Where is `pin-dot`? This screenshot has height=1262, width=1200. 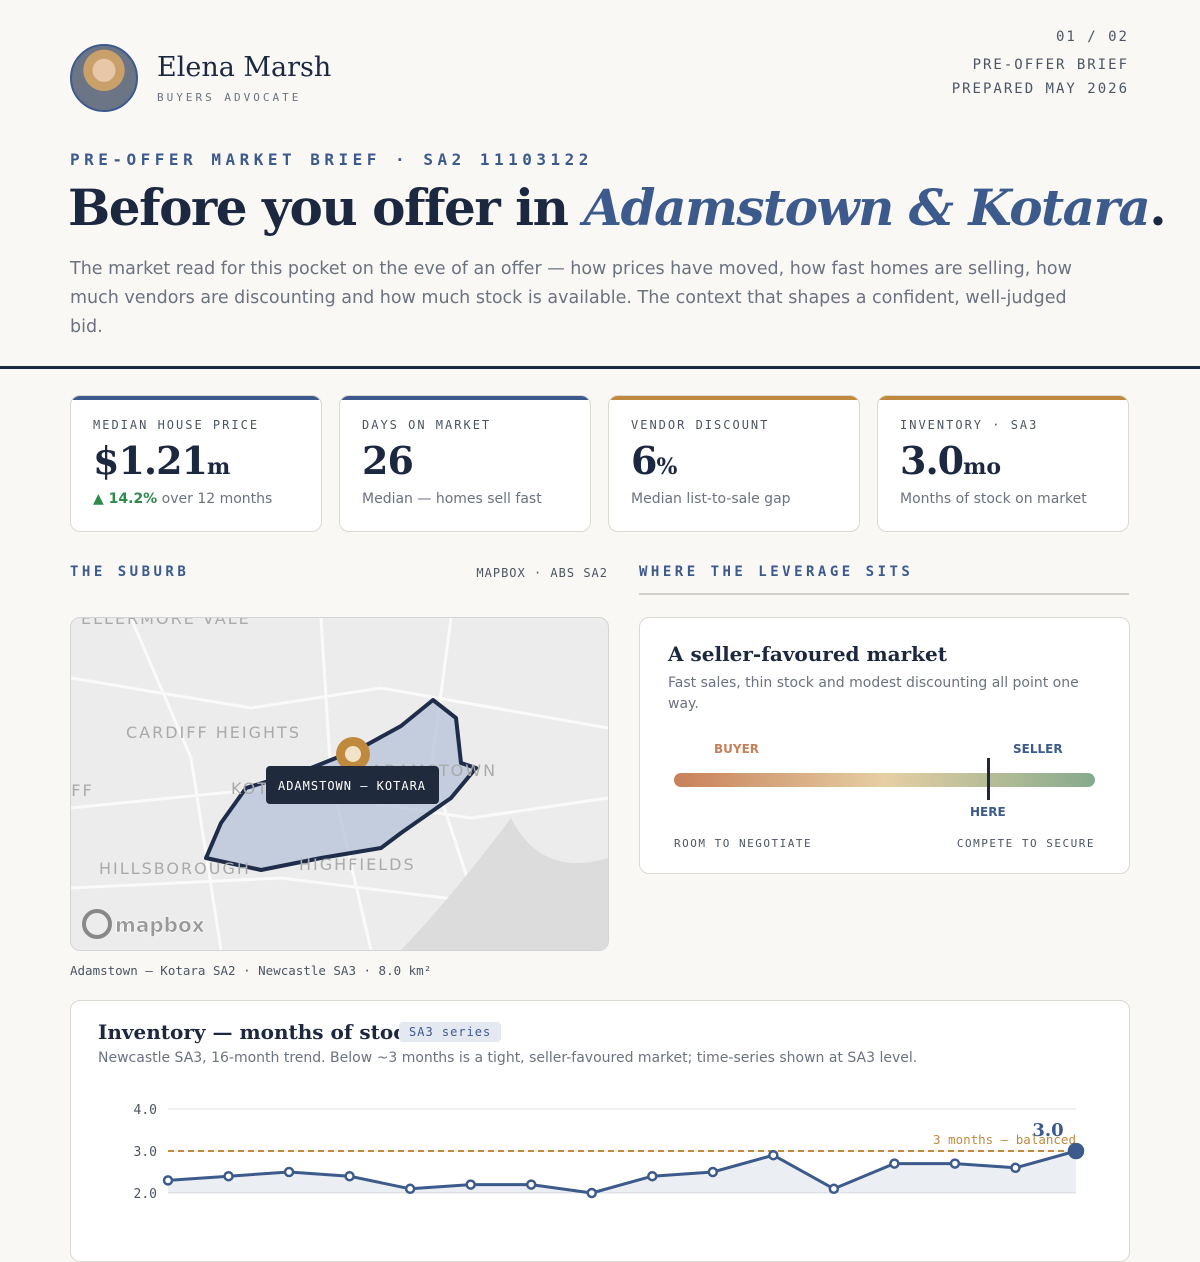 pin-dot is located at coordinates (353, 754).